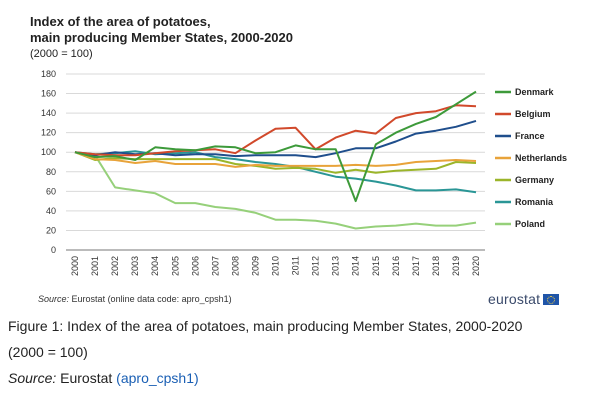 The image size is (600, 400). What do you see at coordinates (195, 266) in the screenshot?
I see `x-tick-label: 2006` at bounding box center [195, 266].